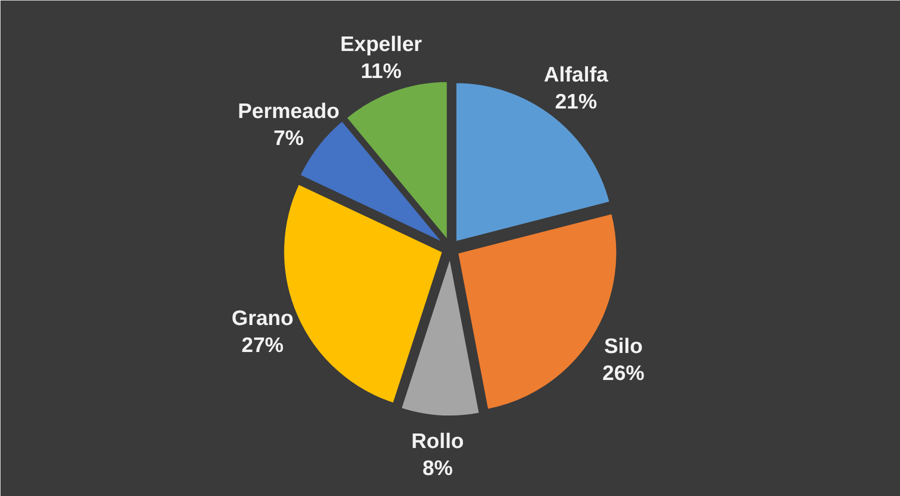 This screenshot has width=900, height=496. Describe the element at coordinates (576, 75) in the screenshot. I see `slice-label: Alfalfa` at that location.